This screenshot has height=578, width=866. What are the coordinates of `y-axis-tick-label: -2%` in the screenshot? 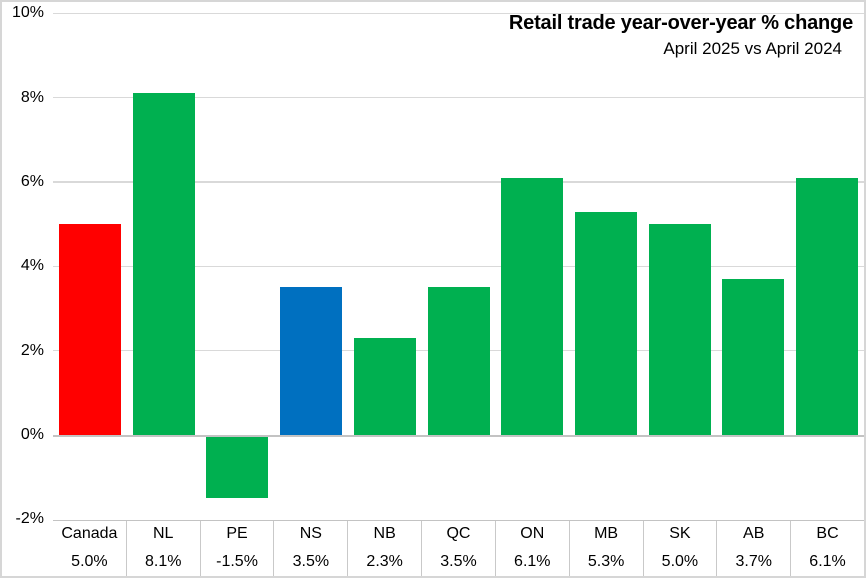 It's located at (29, 519).